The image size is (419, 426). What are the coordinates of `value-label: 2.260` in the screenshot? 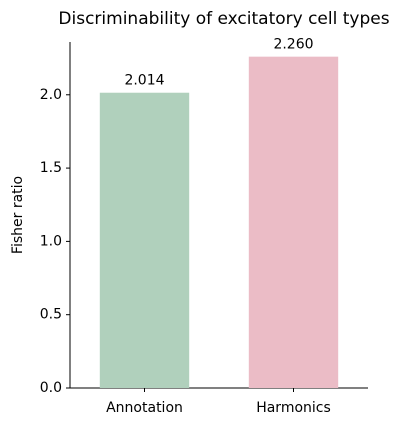 It's located at (293, 45).